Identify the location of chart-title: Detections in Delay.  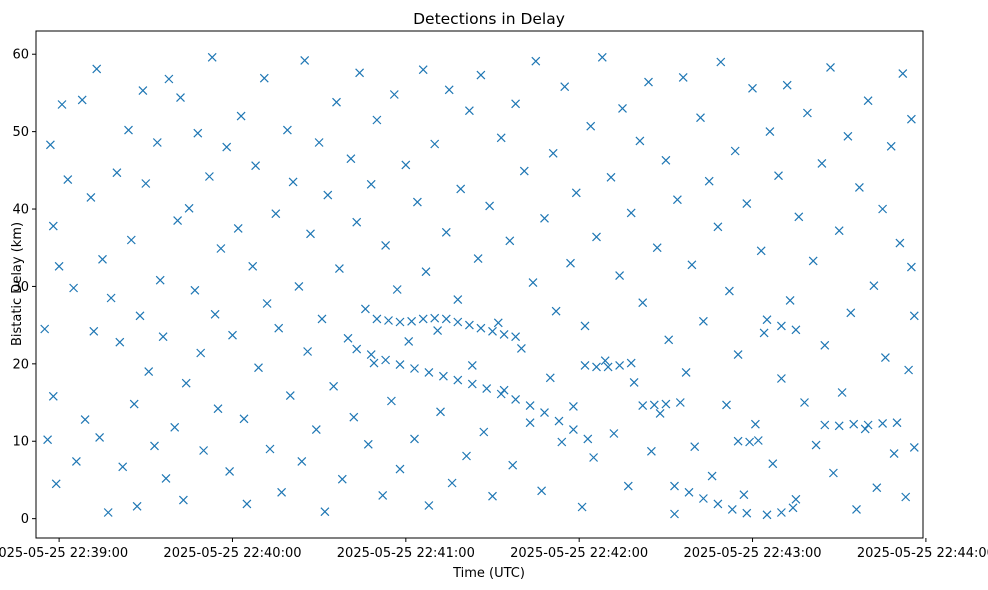
(489, 19).